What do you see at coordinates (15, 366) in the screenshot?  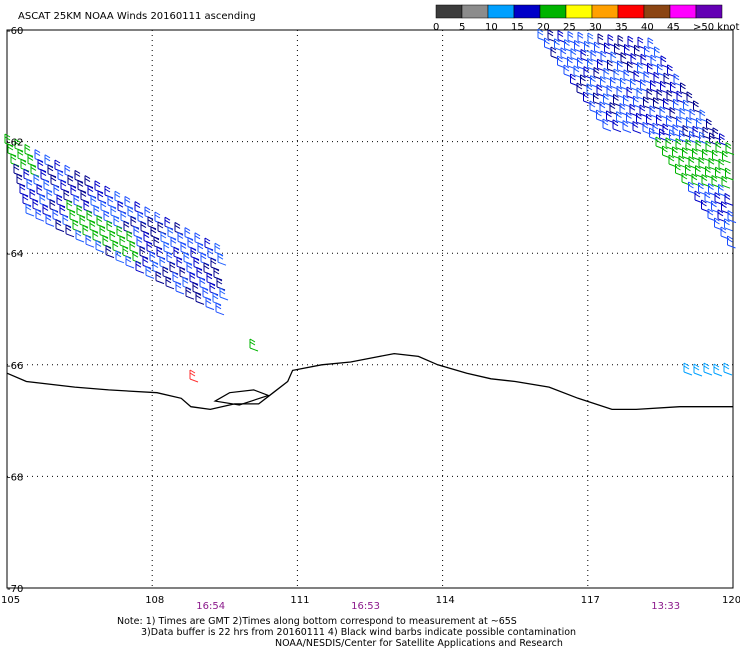 I see `y-tick-label: -66` at bounding box center [15, 366].